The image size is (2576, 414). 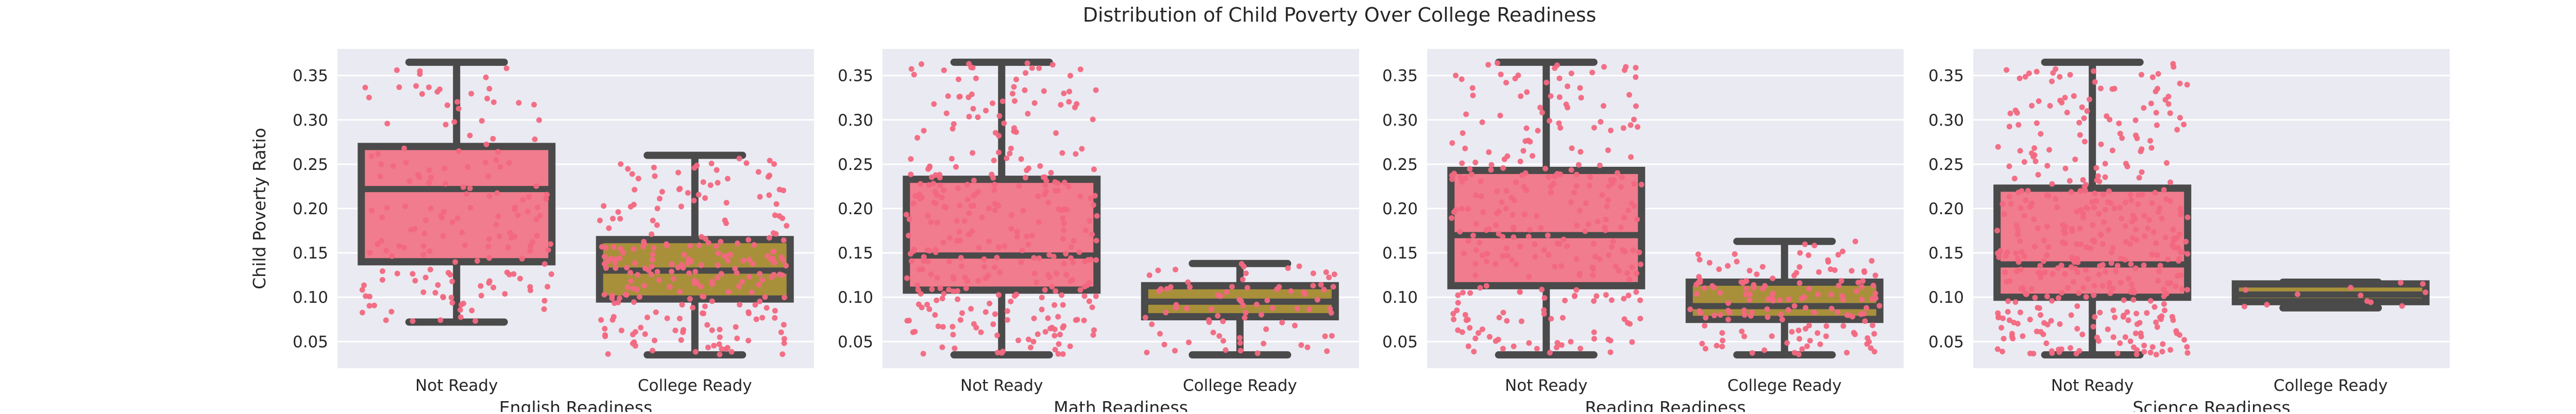 What do you see at coordinates (1001, 386) in the screenshot?
I see `x-tick-label: Not Ready` at bounding box center [1001, 386].